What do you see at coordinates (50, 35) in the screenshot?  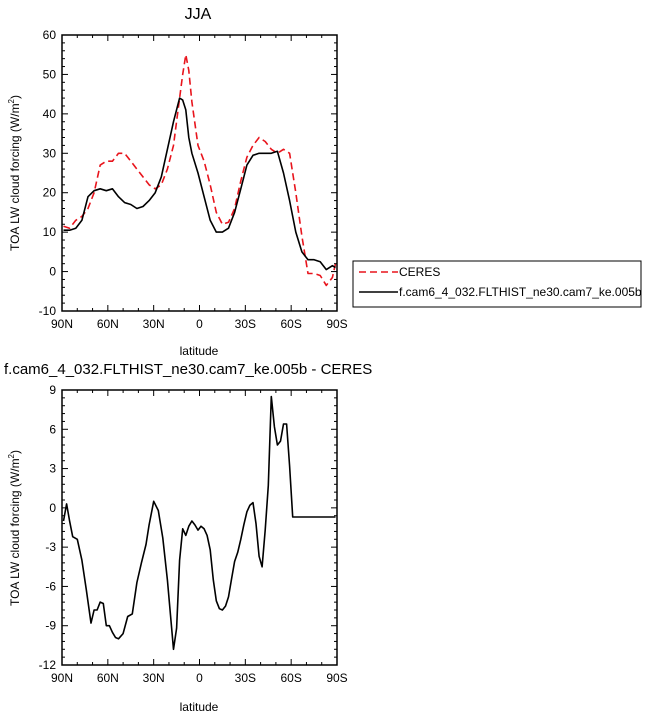 I see `top-y-tick-label: 60` at bounding box center [50, 35].